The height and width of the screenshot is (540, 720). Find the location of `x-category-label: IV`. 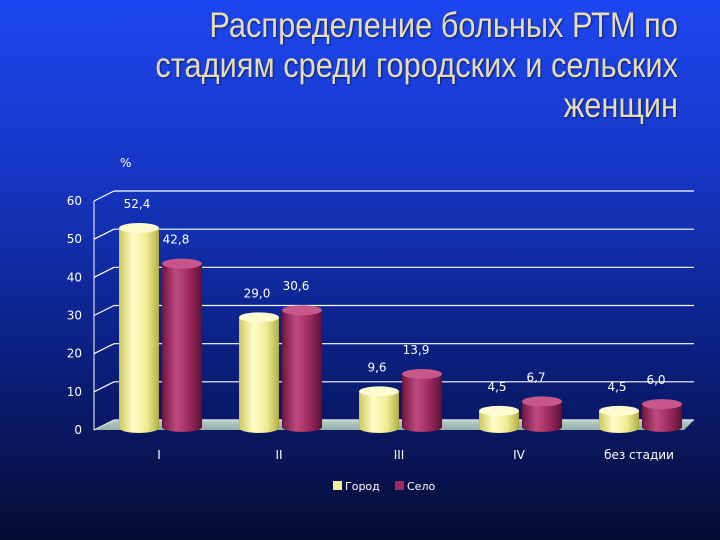

x-category-label: IV is located at coordinates (519, 455).